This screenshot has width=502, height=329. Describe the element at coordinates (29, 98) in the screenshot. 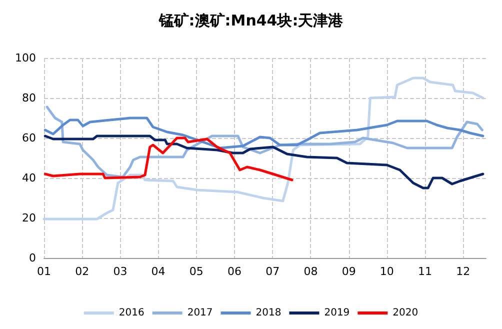

I see `y-tick-label: 80` at that location.